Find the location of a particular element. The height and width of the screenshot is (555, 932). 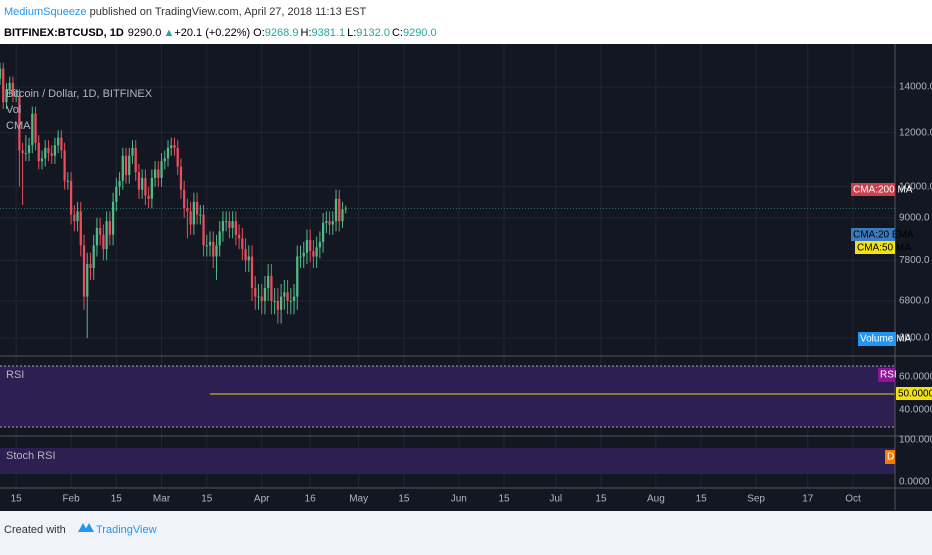

rsi-tick: 60.0000 is located at coordinates (915, 377).